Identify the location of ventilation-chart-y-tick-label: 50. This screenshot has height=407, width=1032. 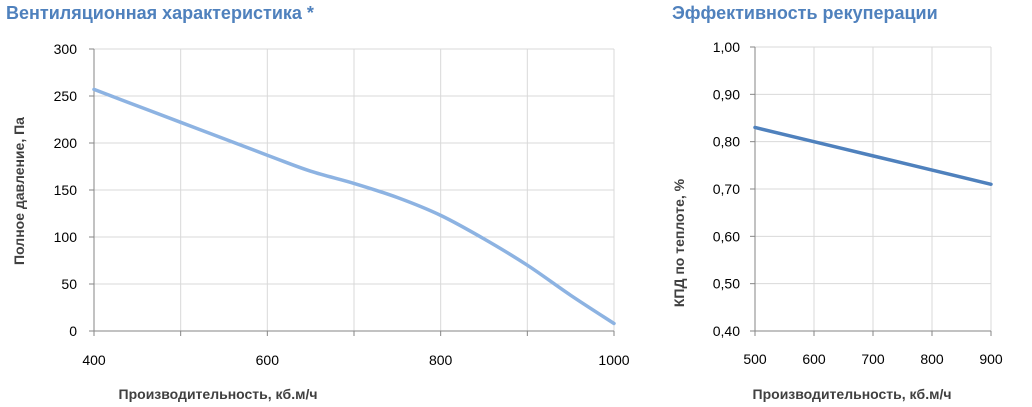
(69, 284).